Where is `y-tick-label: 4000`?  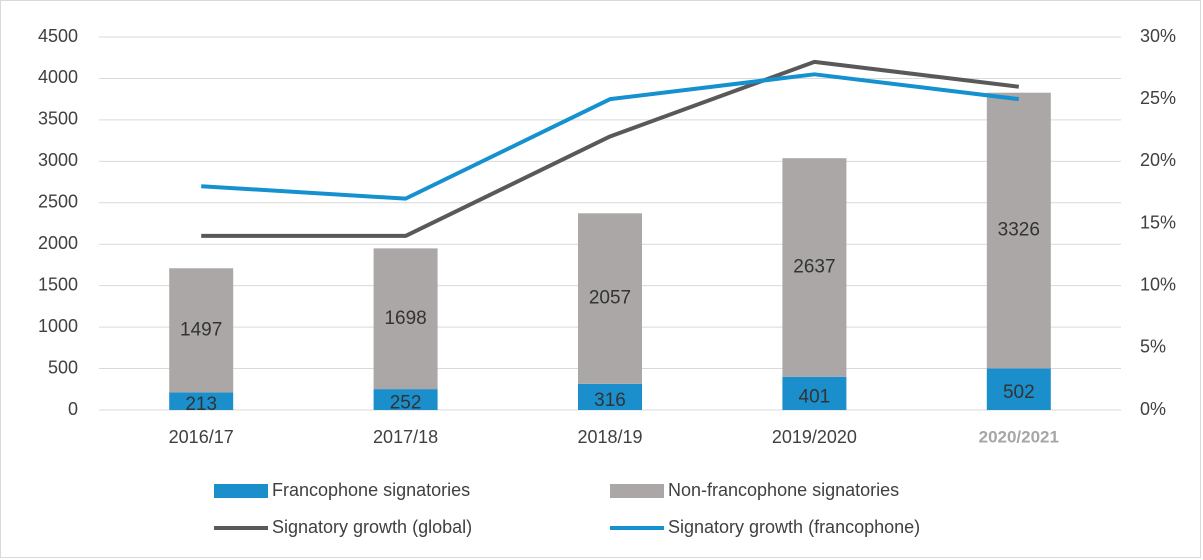 y-tick-label: 4000 is located at coordinates (58, 77).